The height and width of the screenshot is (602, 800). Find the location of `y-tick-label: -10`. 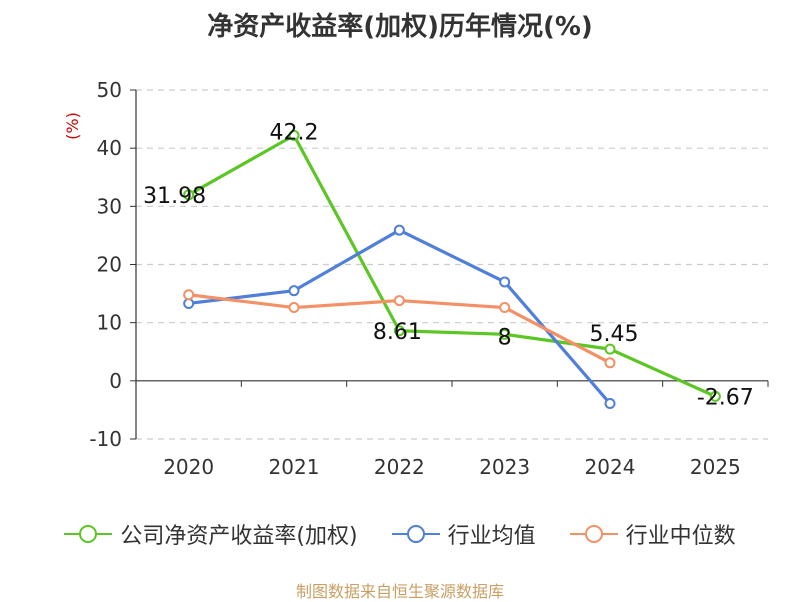

y-tick-label: -10 is located at coordinates (105, 439).